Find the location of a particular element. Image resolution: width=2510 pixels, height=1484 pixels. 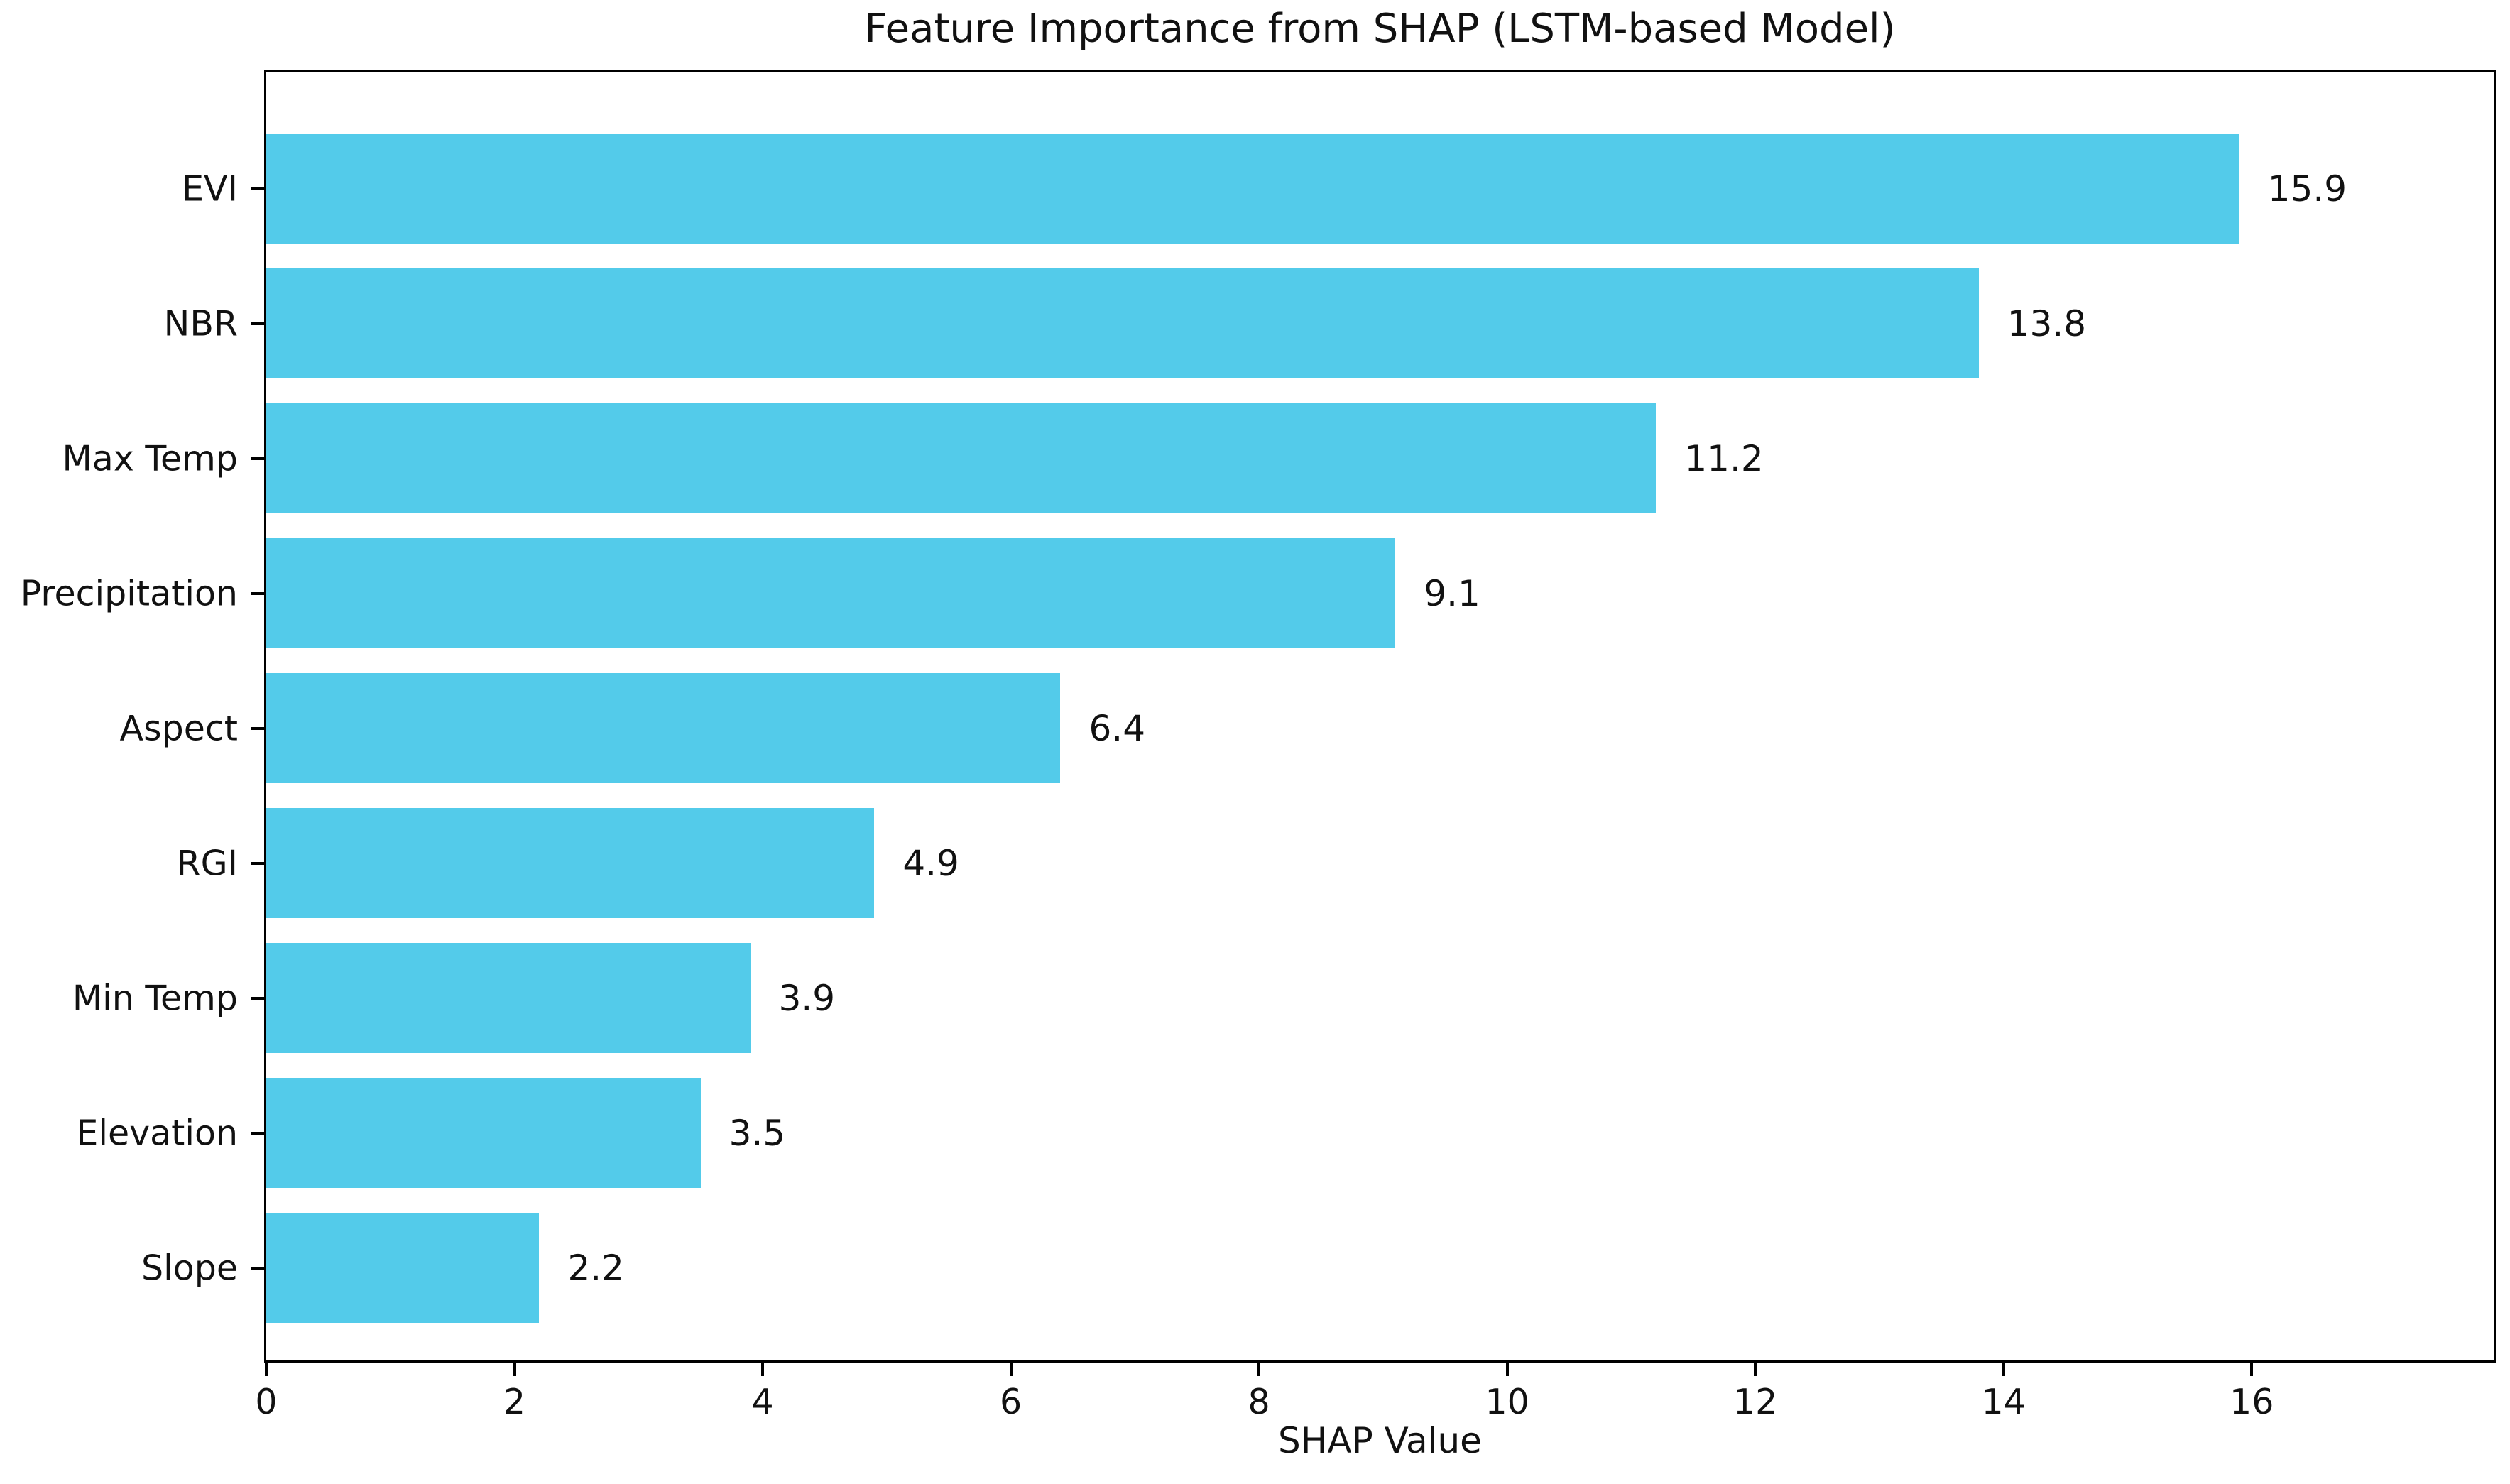

bar-elevation is located at coordinates (484, 1133).